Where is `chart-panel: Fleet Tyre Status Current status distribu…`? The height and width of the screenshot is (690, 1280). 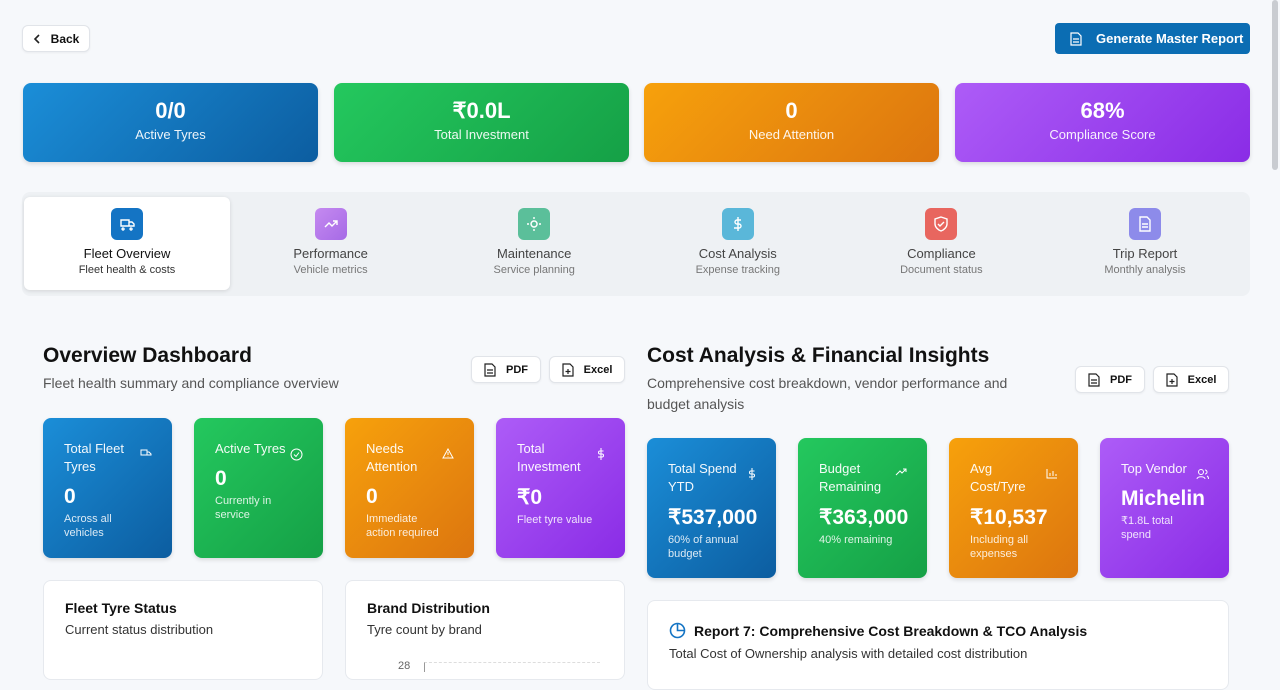 chart-panel: Fleet Tyre Status Current status distribu… is located at coordinates (183, 630).